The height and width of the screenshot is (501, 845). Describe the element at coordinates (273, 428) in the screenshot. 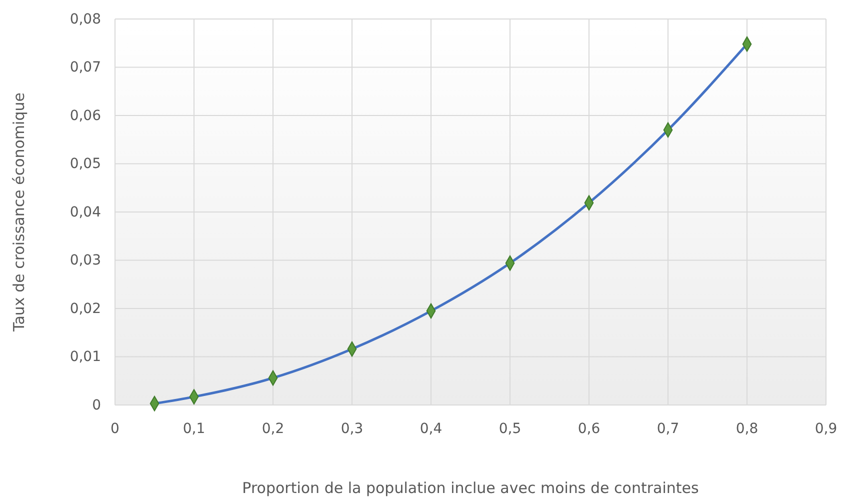

I see `x-tick-label: 0,2` at that location.